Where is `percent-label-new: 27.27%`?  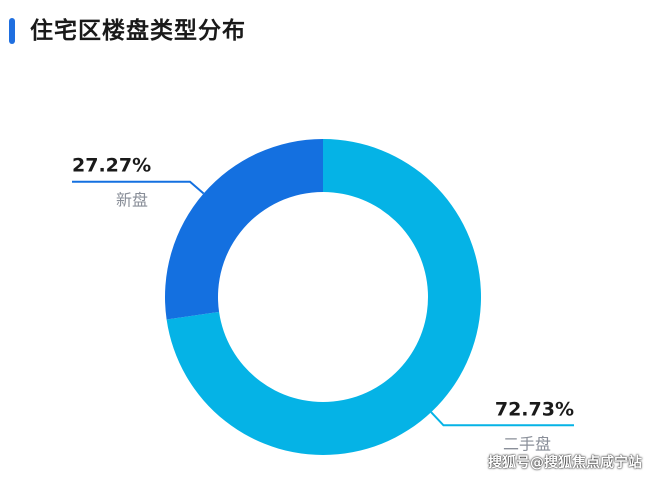 percent-label-new: 27.27% is located at coordinates (111, 166).